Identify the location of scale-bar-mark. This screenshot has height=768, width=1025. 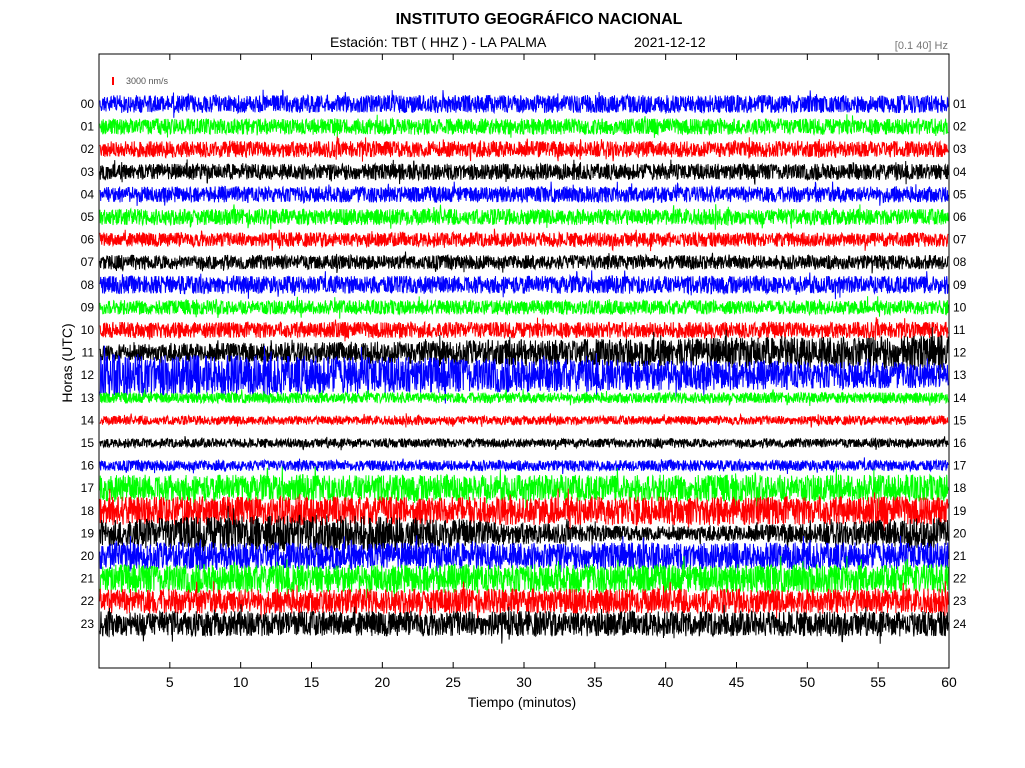
(113, 81).